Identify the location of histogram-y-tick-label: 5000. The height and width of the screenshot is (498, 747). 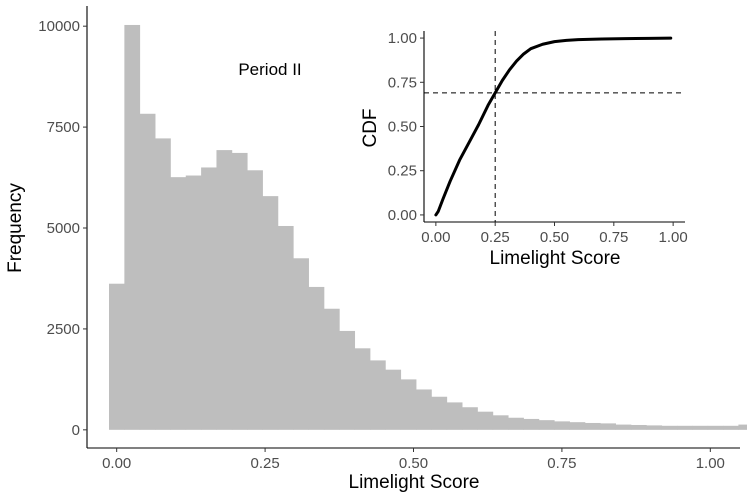
(63, 228).